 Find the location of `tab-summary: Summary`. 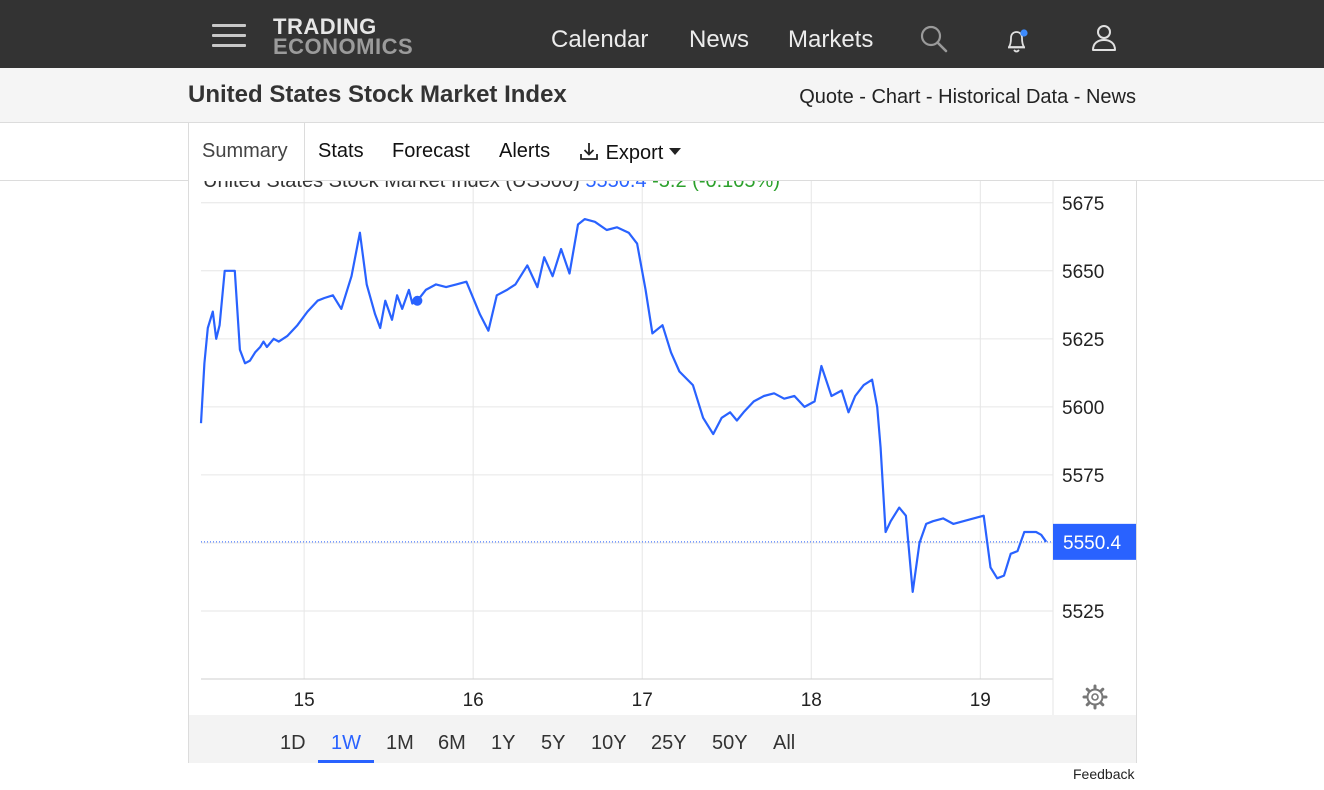

tab-summary: Summary is located at coordinates (245, 151).